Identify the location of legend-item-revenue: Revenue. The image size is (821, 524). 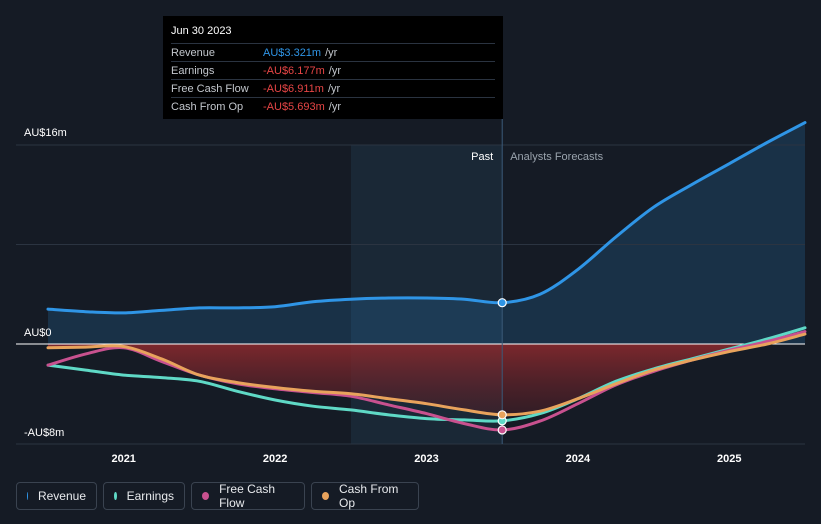
(56, 496).